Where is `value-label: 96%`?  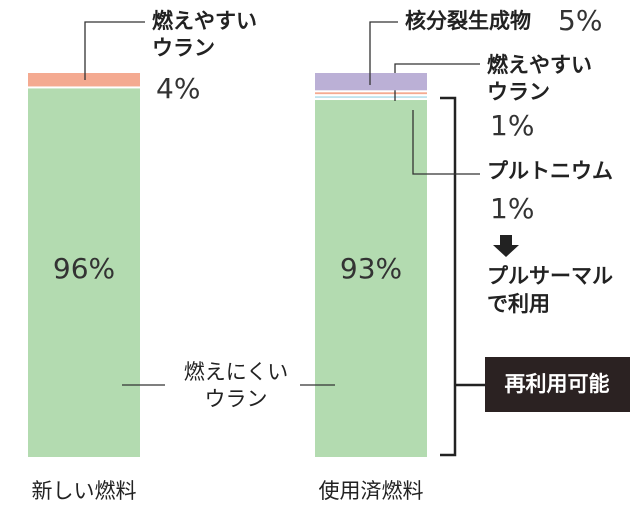 value-label: 96% is located at coordinates (84, 268).